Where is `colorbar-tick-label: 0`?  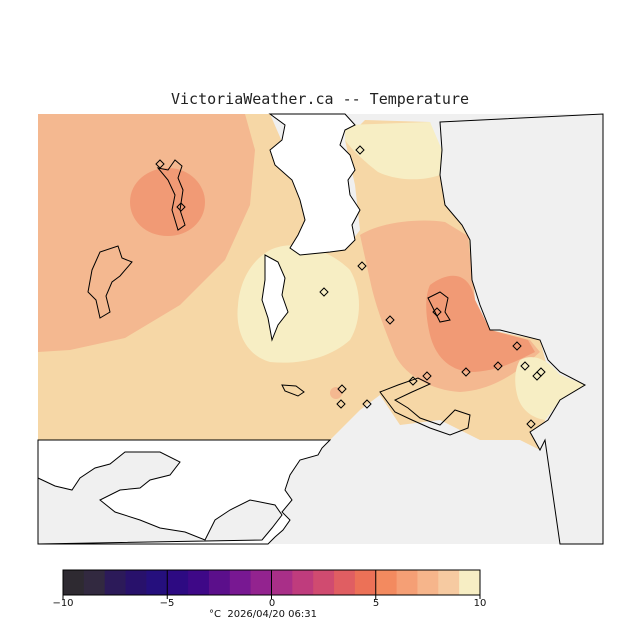
colorbar-tick-label: 0 is located at coordinates (272, 603).